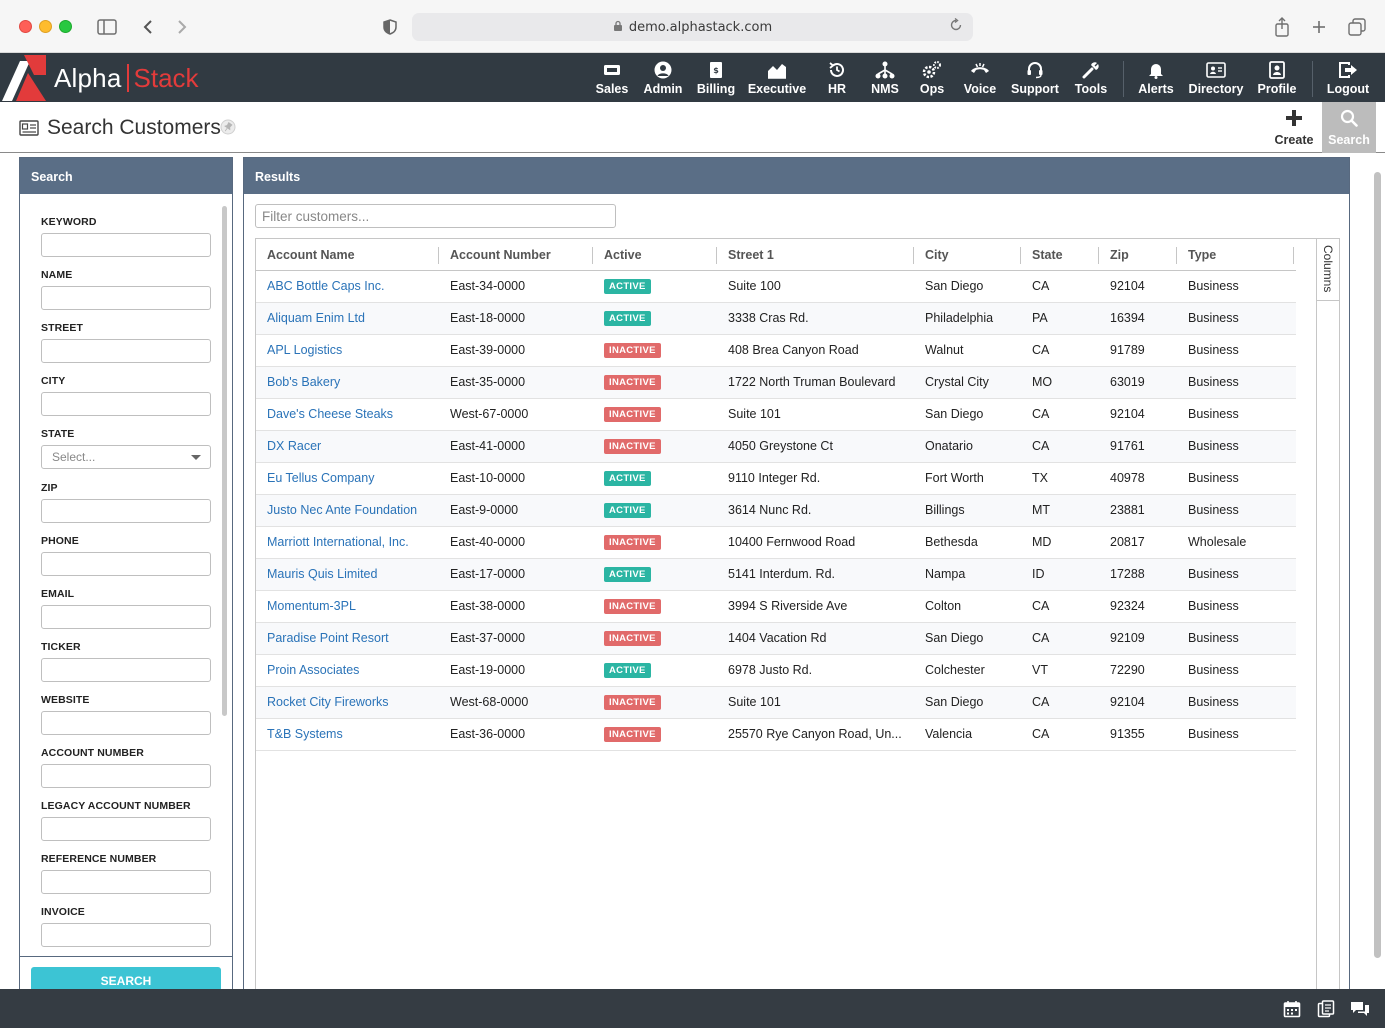  I want to click on account-name-link: Justo Nec Ante Foundation, so click(342, 510).